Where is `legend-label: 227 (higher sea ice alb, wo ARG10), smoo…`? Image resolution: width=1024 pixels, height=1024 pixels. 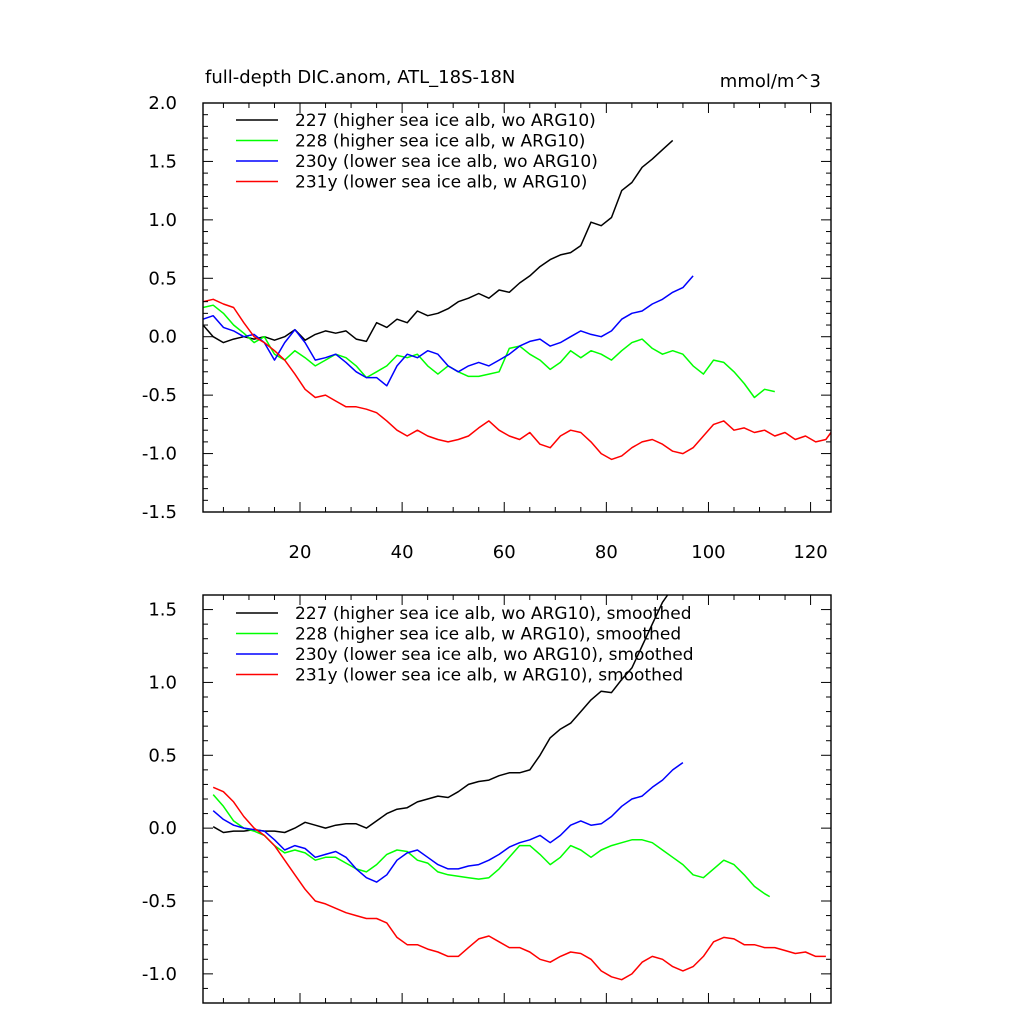 legend-label: 227 (higher sea ice alb, wo ARG10), smoo… is located at coordinates (493, 614).